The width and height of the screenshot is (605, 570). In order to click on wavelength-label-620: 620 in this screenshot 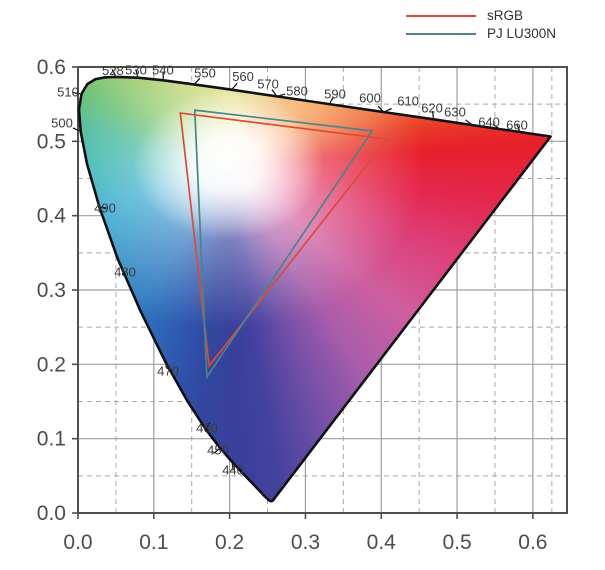, I will do `click(432, 107)`.